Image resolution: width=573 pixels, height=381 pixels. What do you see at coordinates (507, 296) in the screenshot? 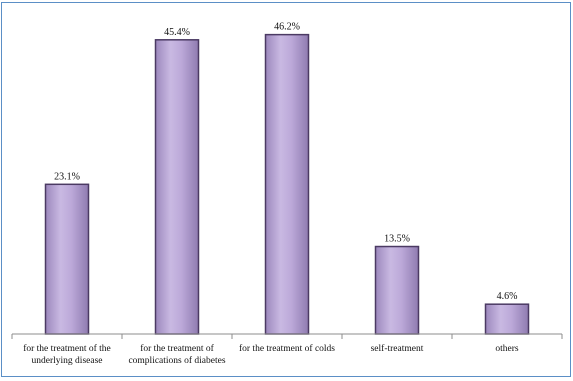
I see `data-label: 4.6%` at bounding box center [507, 296].